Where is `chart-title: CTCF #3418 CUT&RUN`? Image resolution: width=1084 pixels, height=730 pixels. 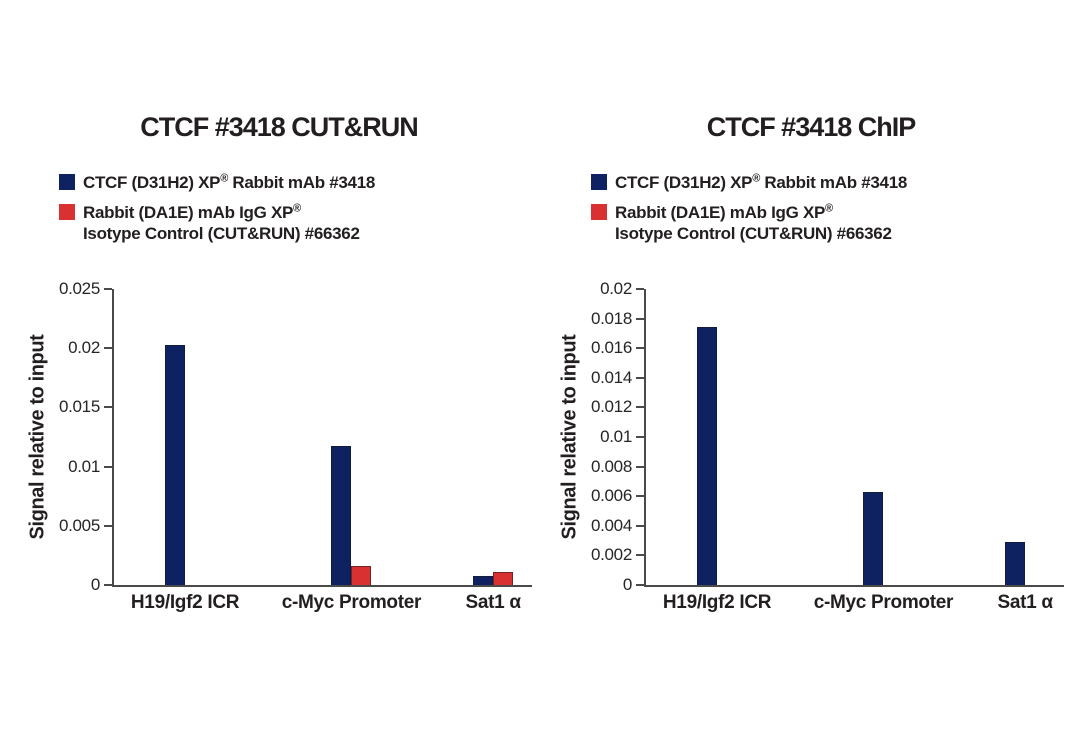
chart-title: CTCF #3418 CUT&RUN is located at coordinates (279, 127).